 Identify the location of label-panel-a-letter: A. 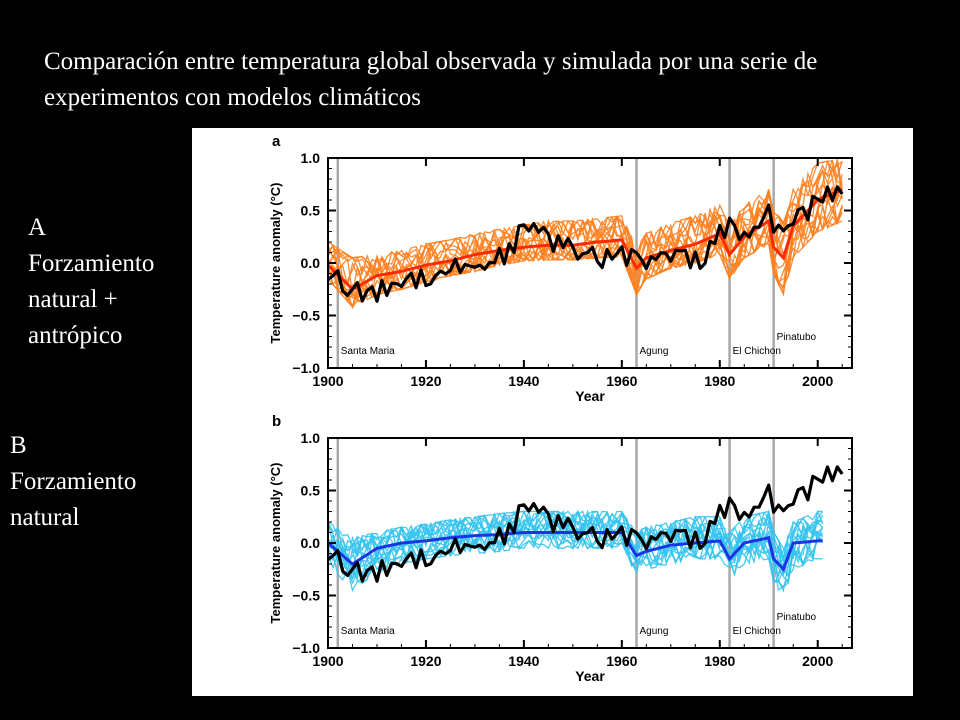
(37, 227).